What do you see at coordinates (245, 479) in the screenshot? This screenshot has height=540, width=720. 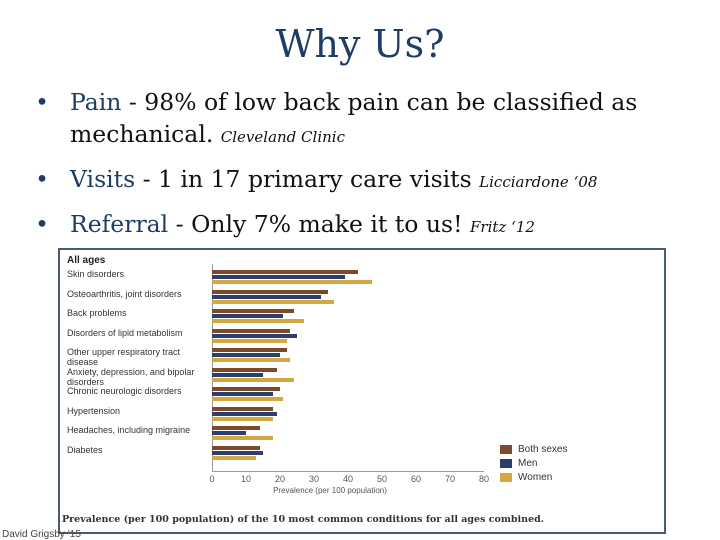 I see `x-tick-label: 10` at bounding box center [245, 479].